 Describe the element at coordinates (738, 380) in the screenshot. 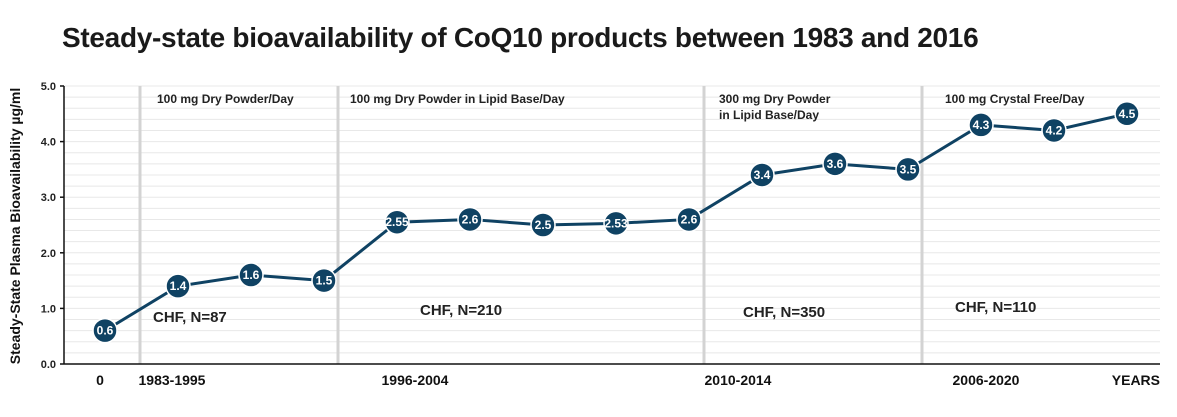

I see `x-tick-label: 2010-2014` at that location.